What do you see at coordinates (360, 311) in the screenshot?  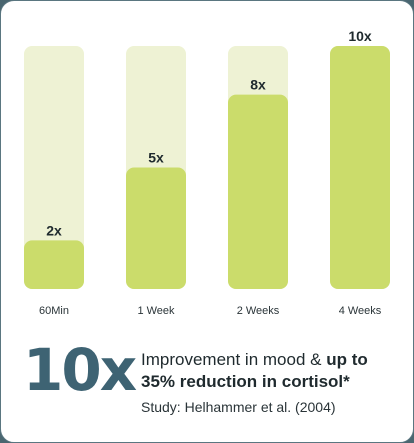 I see `x-tick-label: 4 Weeks` at bounding box center [360, 311].